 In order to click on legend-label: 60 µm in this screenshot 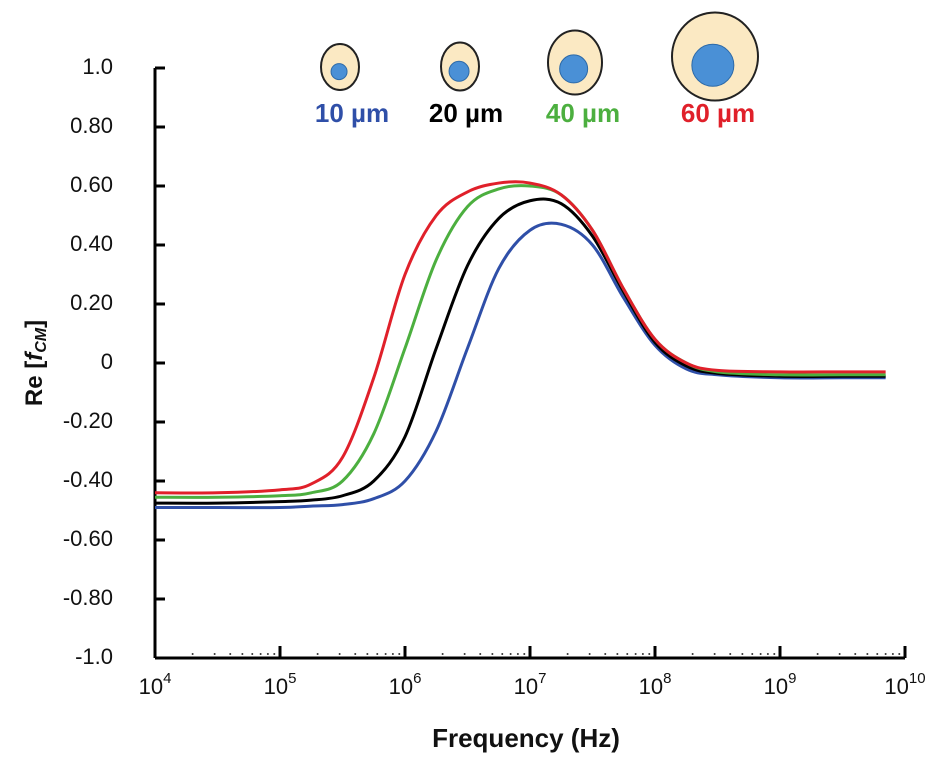, I will do `click(718, 113)`.